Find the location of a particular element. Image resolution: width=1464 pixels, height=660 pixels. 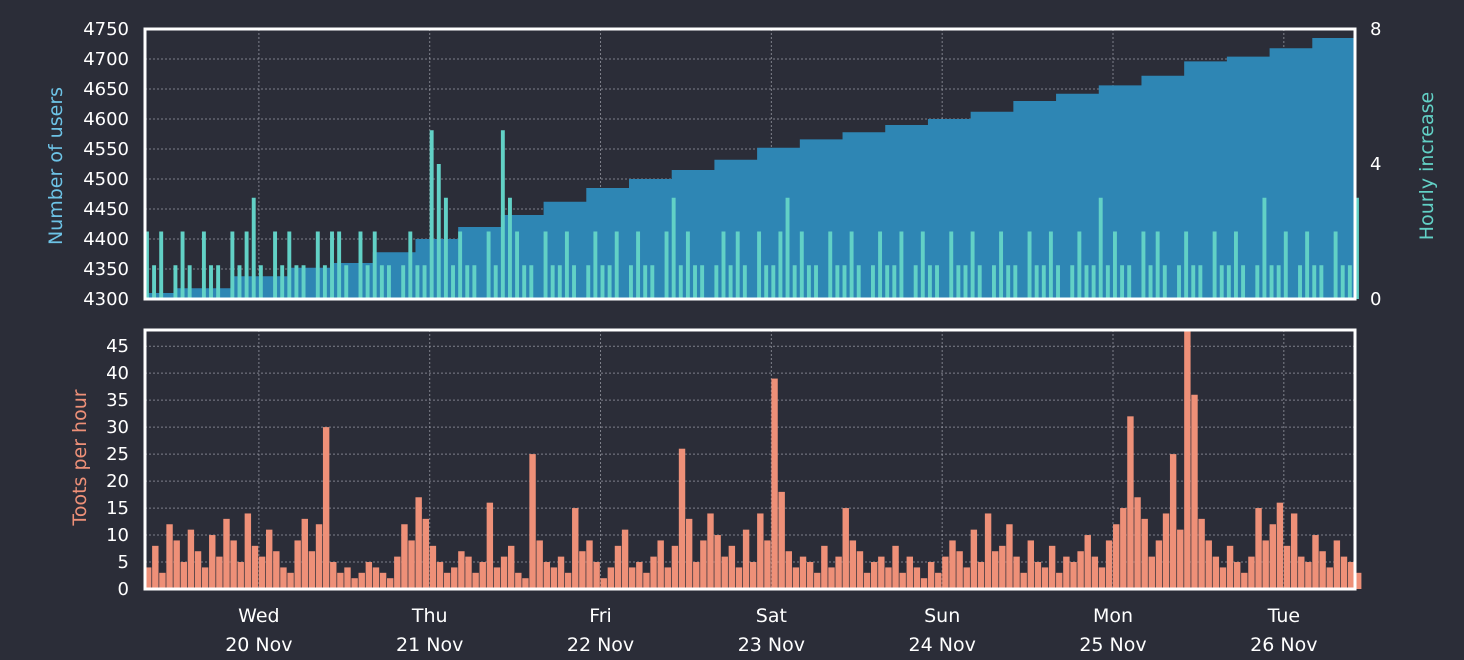

users-y-tick: 4600 is located at coordinates (106, 119).